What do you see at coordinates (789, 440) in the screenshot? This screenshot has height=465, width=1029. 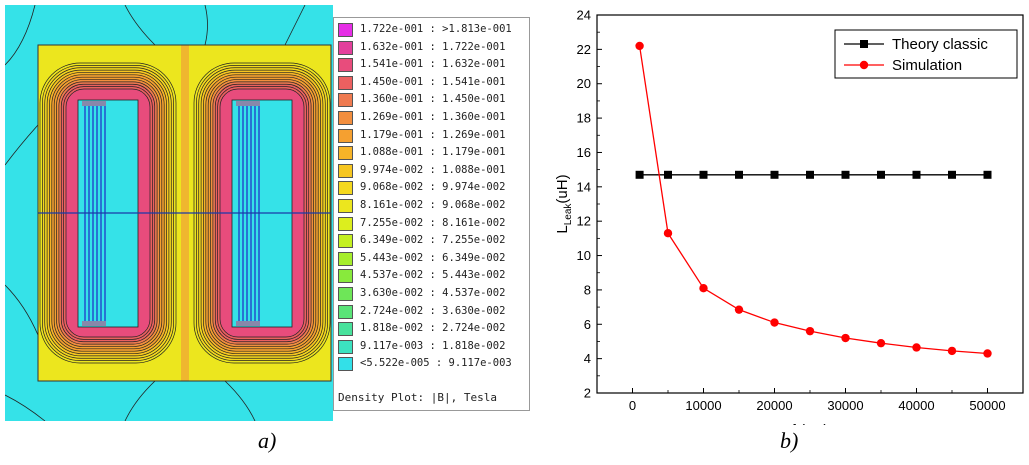 I see `panel-b-label: b)` at bounding box center [789, 440].